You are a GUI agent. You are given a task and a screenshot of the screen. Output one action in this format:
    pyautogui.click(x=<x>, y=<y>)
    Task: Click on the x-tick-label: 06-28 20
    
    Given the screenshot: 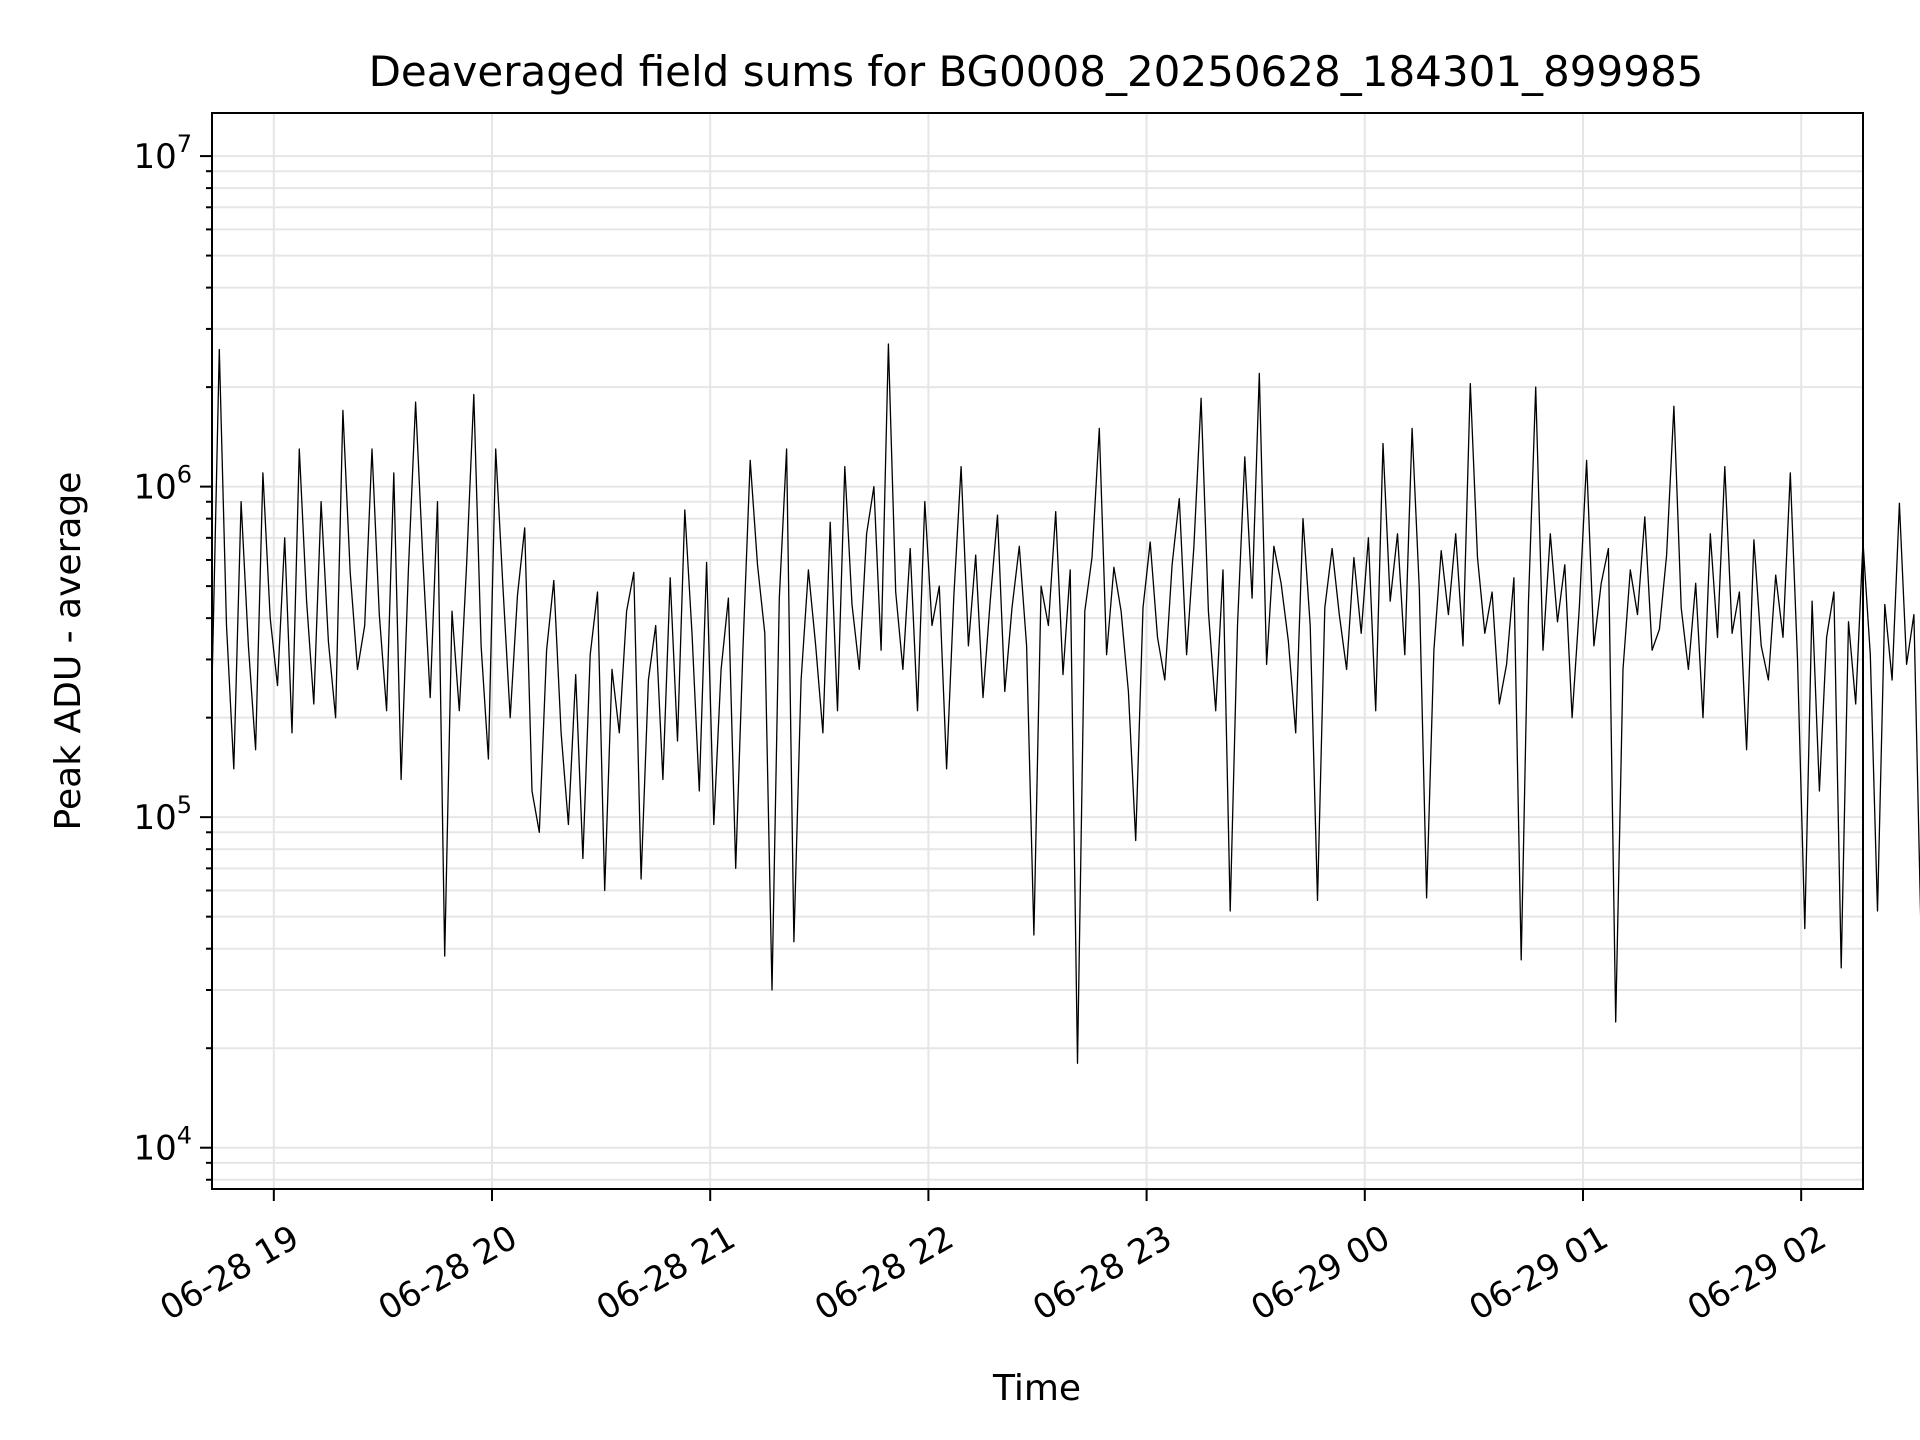 What is the action you would take?
    pyautogui.click(x=448, y=1273)
    